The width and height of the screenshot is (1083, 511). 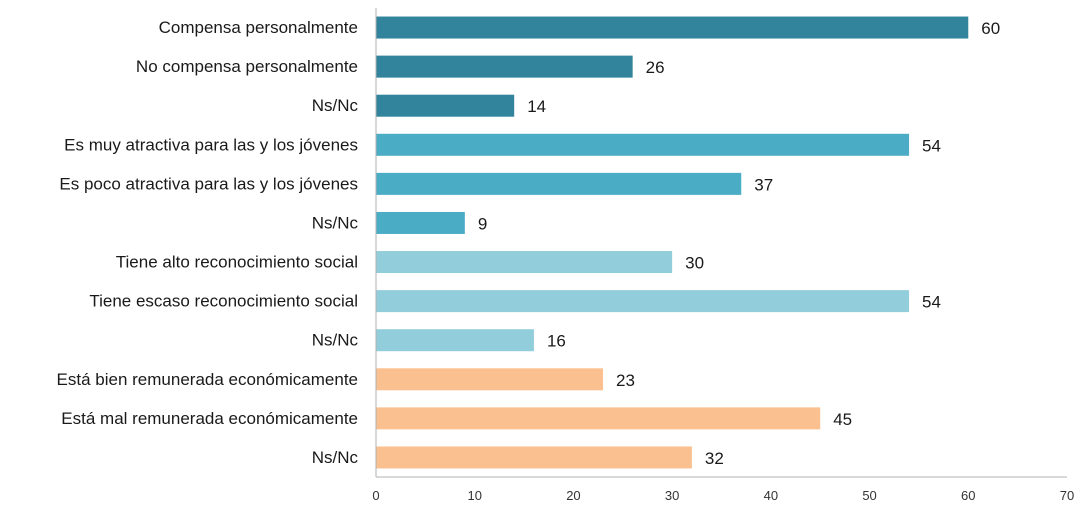 What do you see at coordinates (482, 223) in the screenshot?
I see `data-label: 9` at bounding box center [482, 223].